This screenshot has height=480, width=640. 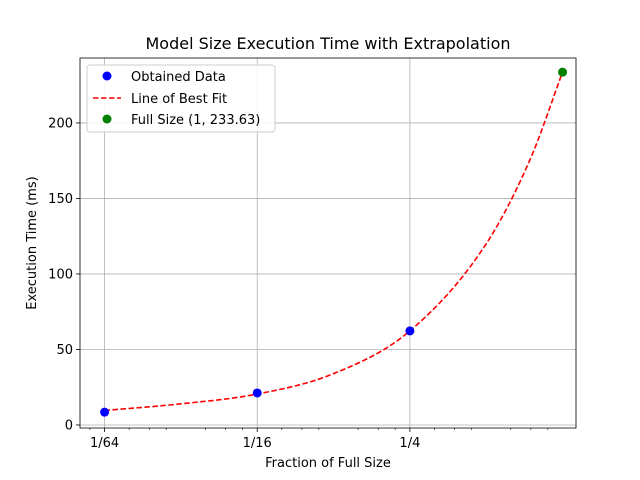 What do you see at coordinates (60, 199) in the screenshot?
I see `y-tick-label: 150` at bounding box center [60, 199].